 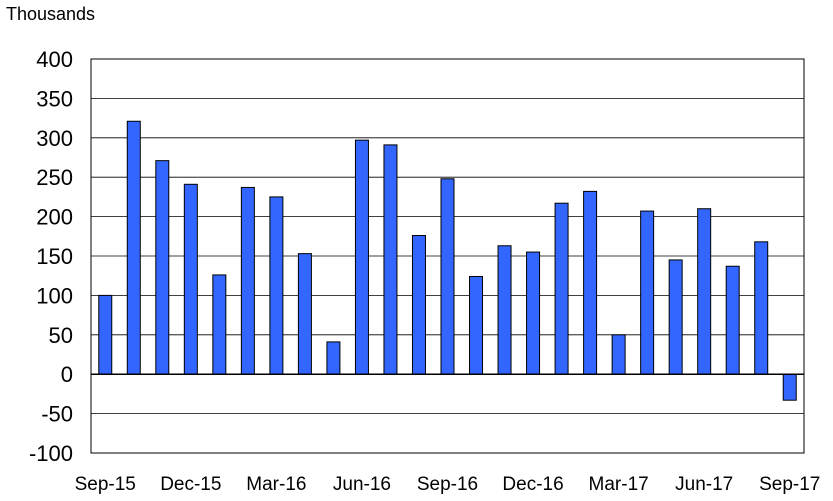 I want to click on y-tick-label: -50, so click(x=57, y=414).